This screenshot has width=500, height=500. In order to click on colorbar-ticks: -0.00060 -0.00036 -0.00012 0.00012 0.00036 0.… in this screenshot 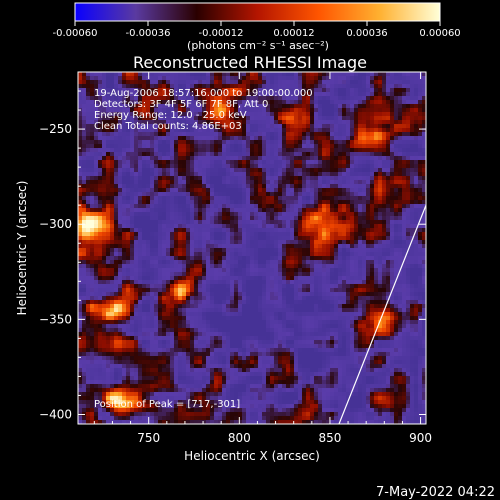, I will do `click(257, 30)`.